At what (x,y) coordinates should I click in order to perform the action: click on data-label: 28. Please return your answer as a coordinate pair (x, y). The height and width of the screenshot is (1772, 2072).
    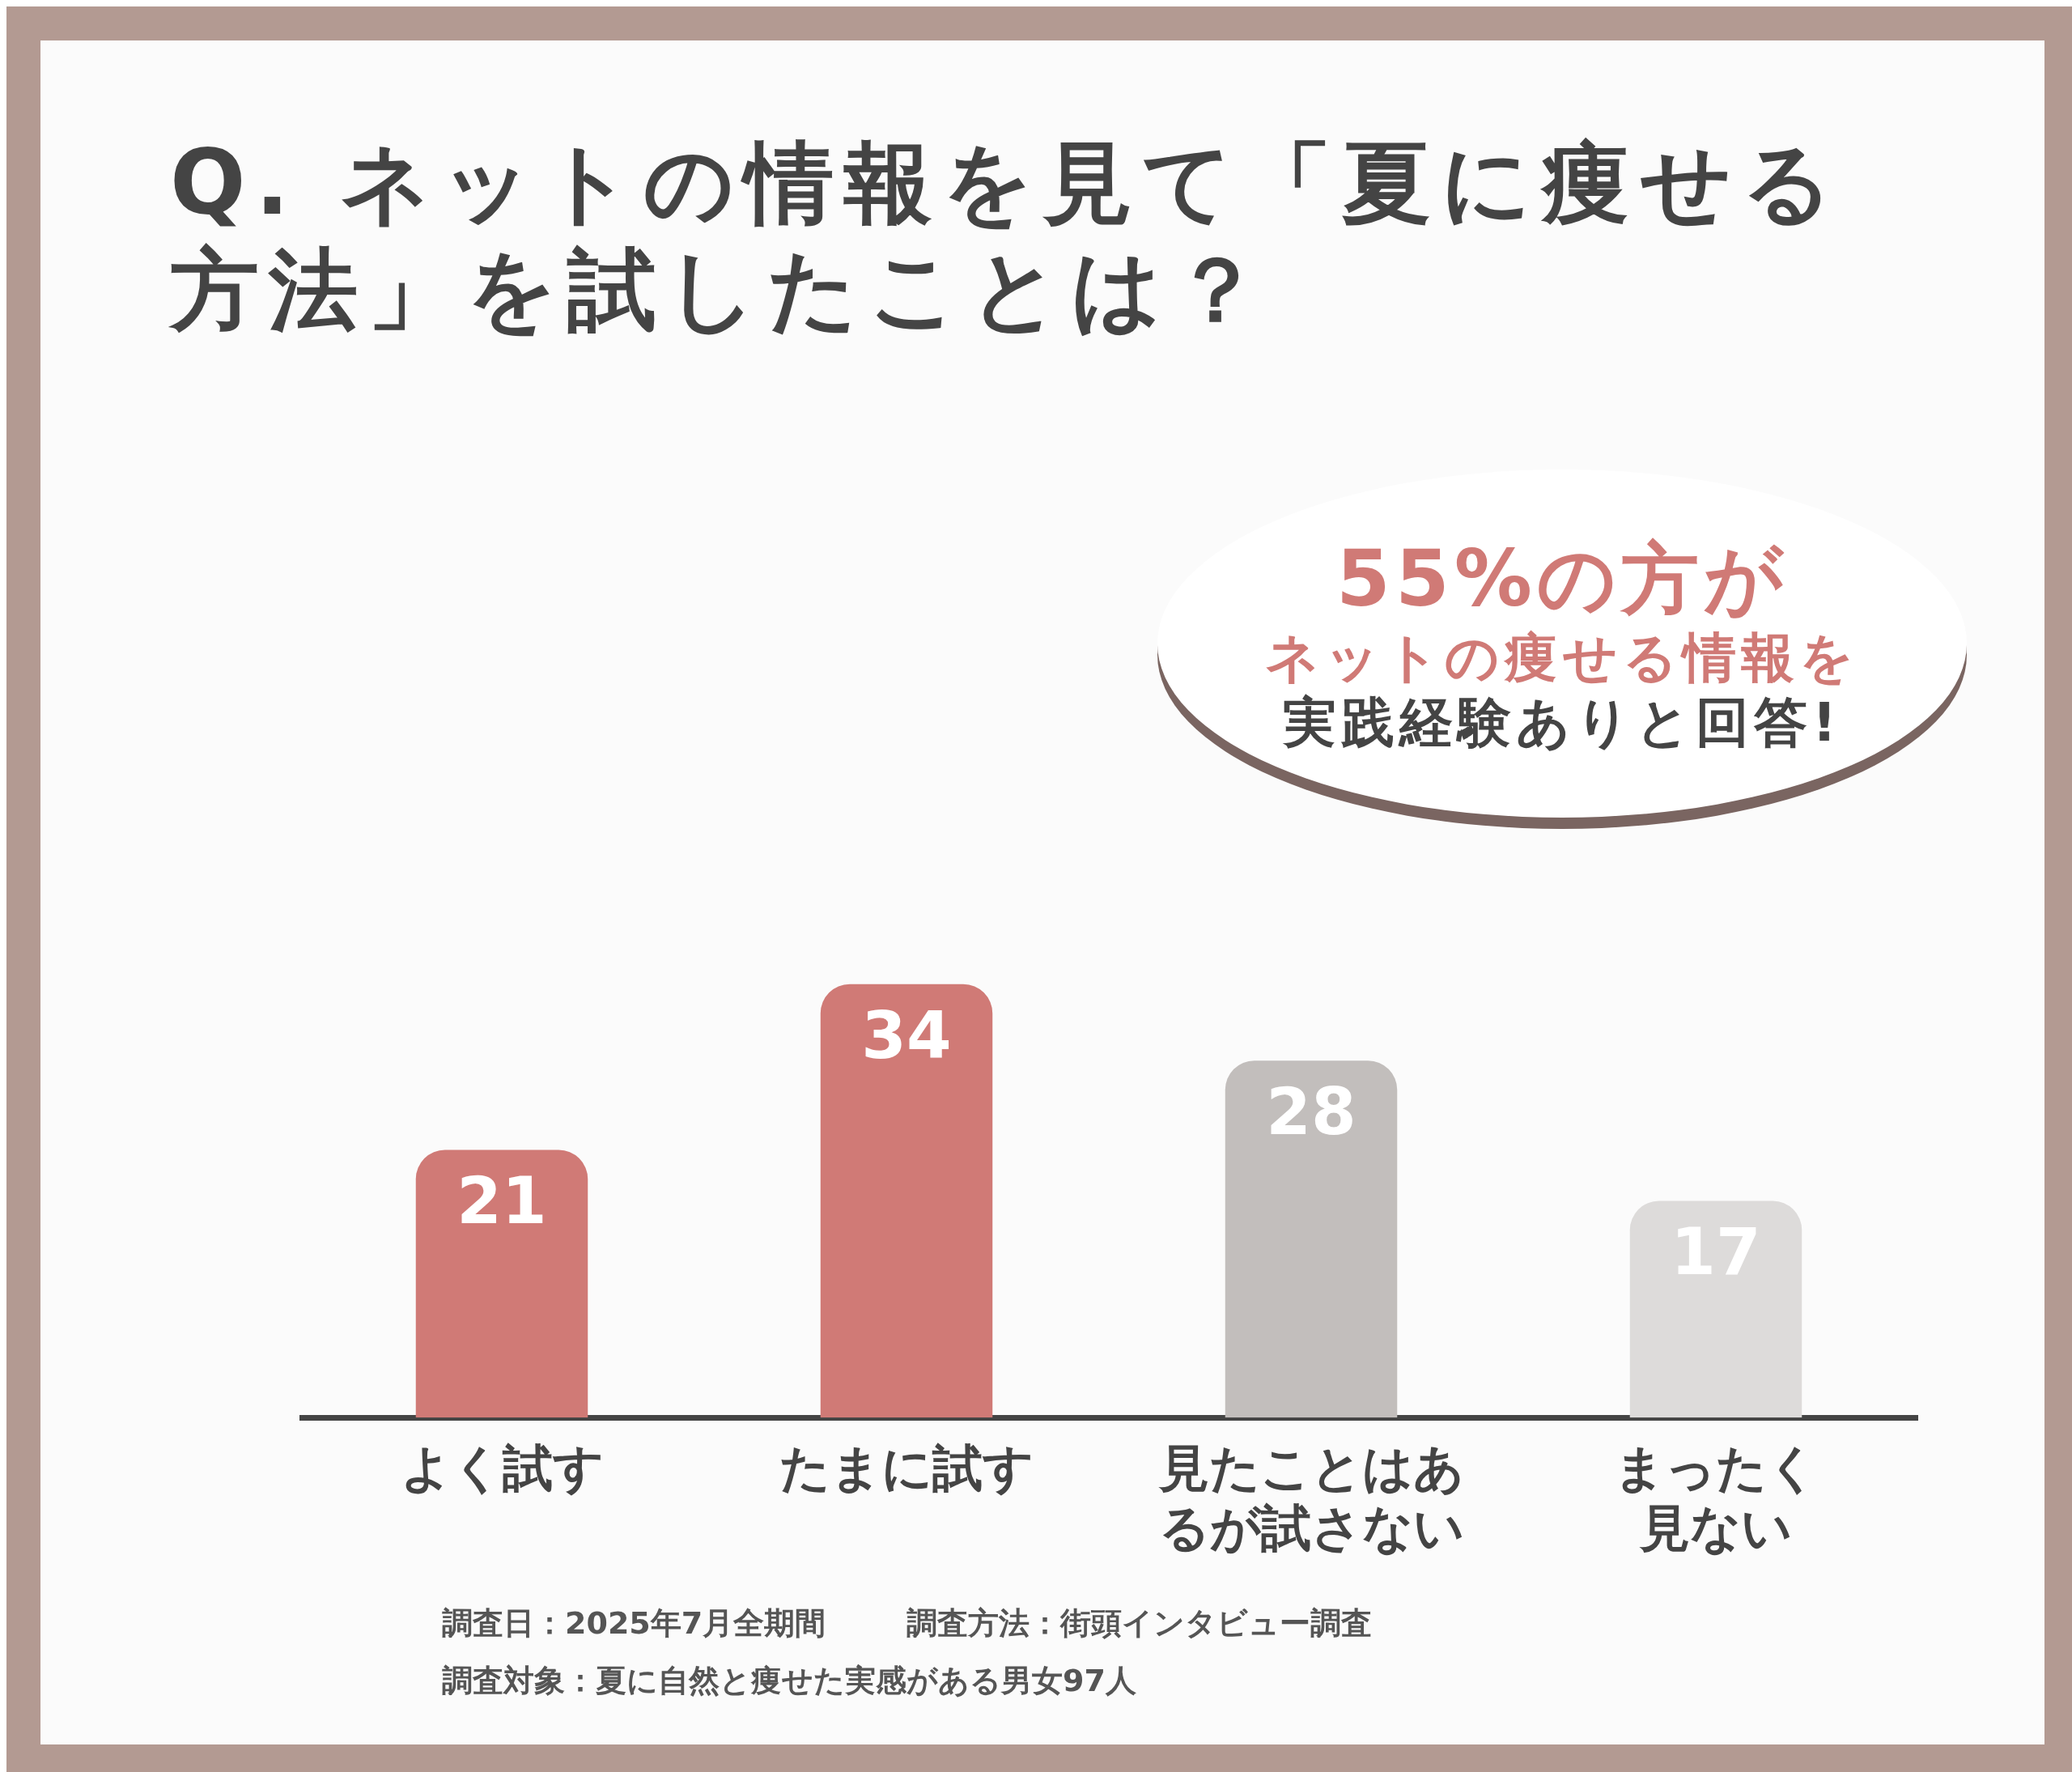
    Looking at the image, I should click on (1311, 1112).